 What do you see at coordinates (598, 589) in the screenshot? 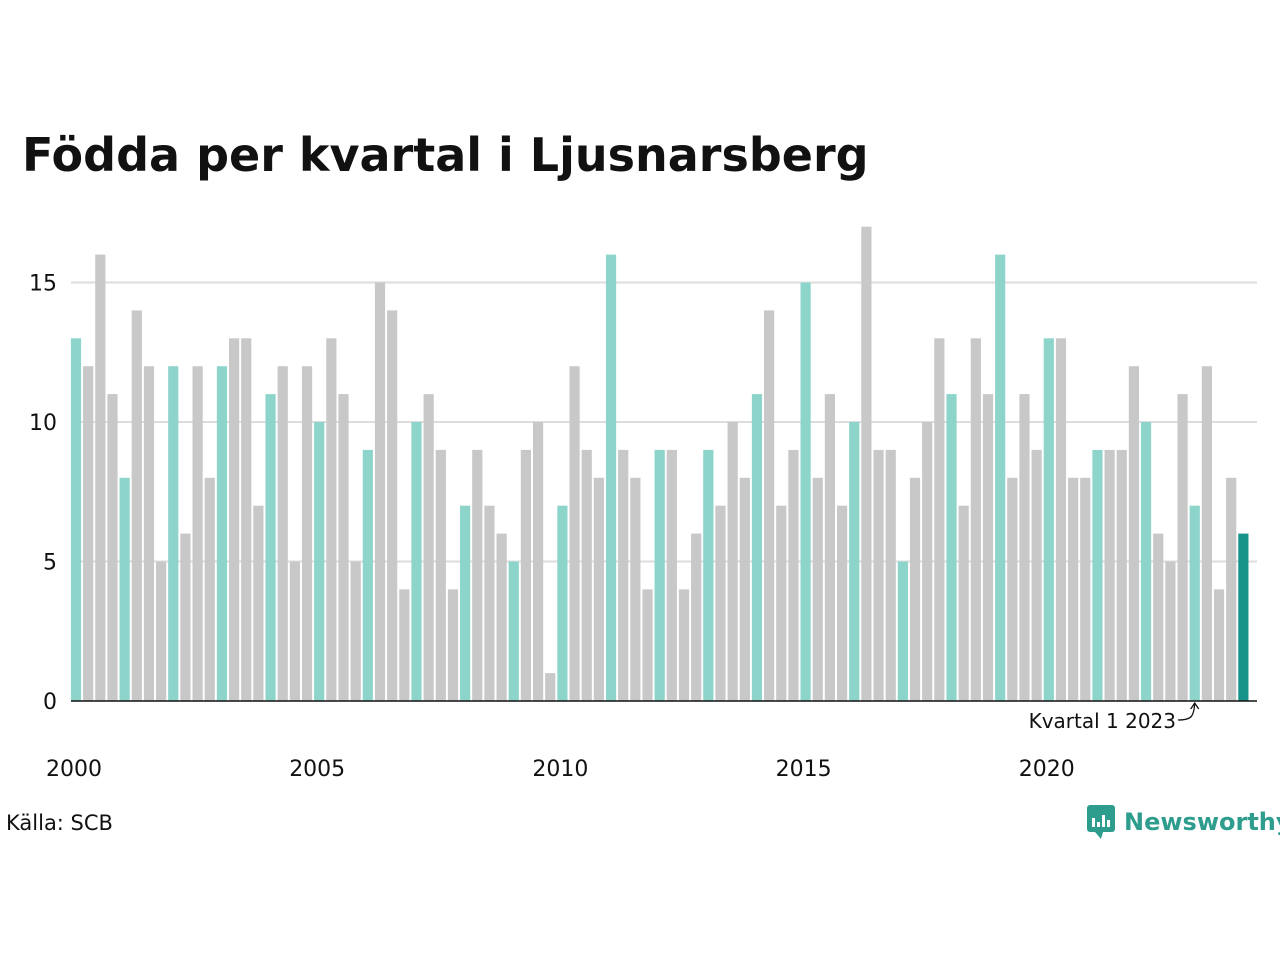
I see `bar-2010-q4` at bounding box center [598, 589].